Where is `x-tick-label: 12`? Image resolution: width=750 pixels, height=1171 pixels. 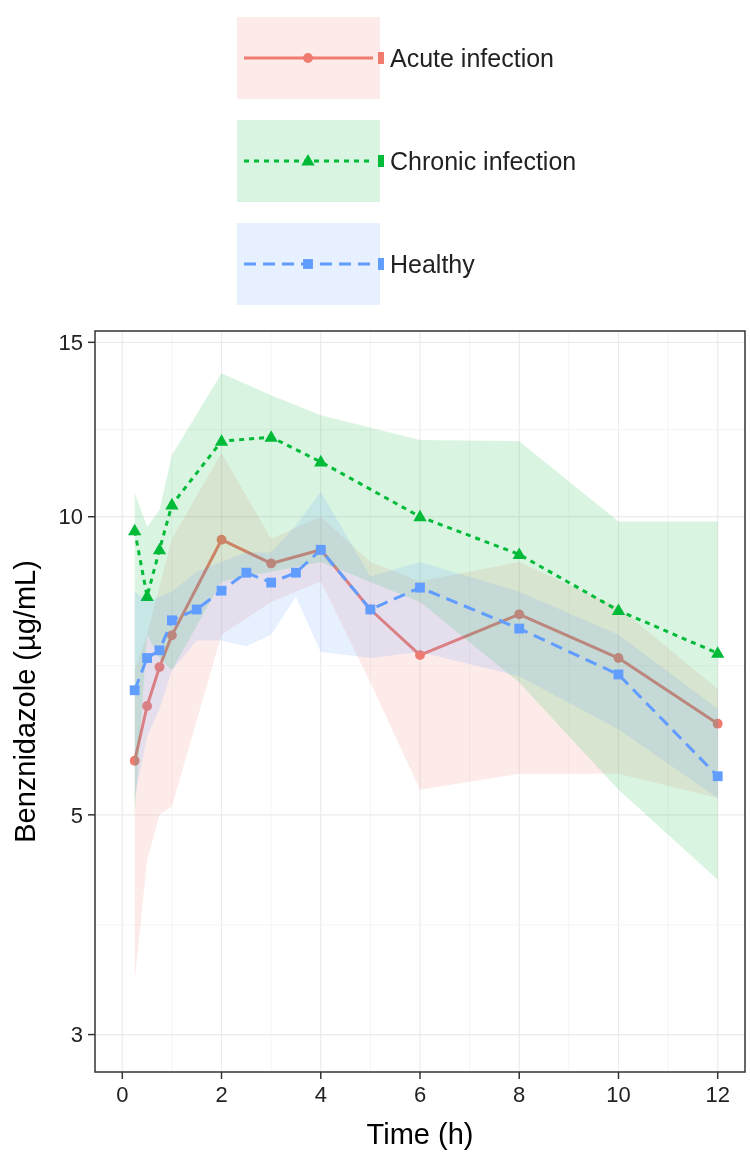
x-tick-label: 12 is located at coordinates (717, 1094).